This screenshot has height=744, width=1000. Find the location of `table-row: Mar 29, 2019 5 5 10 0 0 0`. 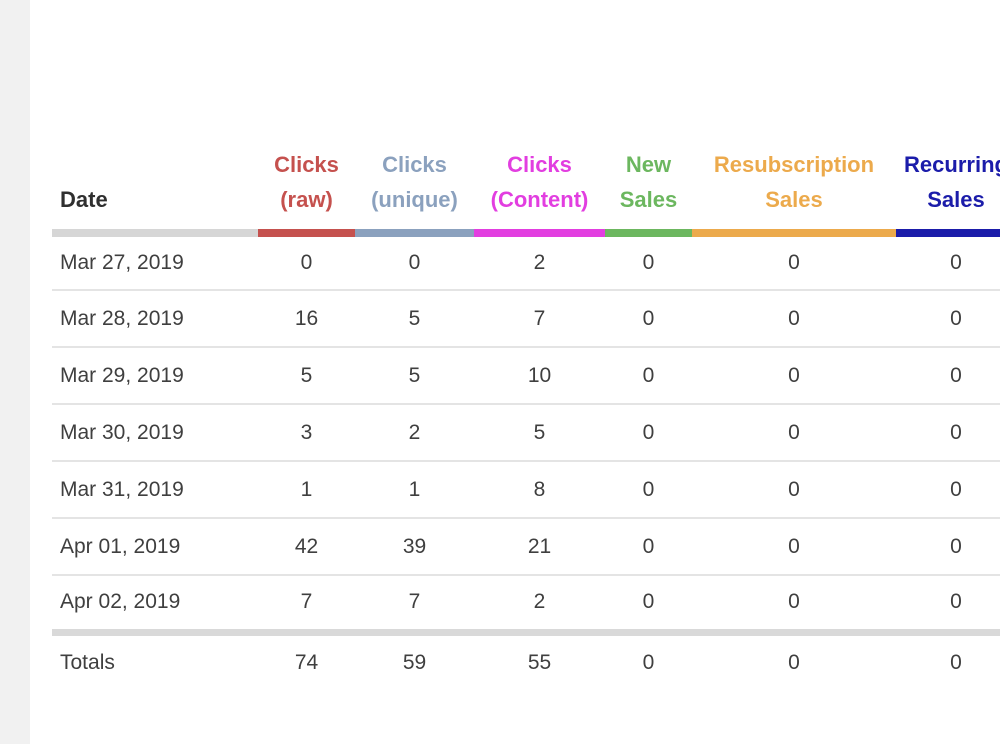

table-row: Mar 29, 2019 5 5 10 0 0 0 is located at coordinates (526, 376).